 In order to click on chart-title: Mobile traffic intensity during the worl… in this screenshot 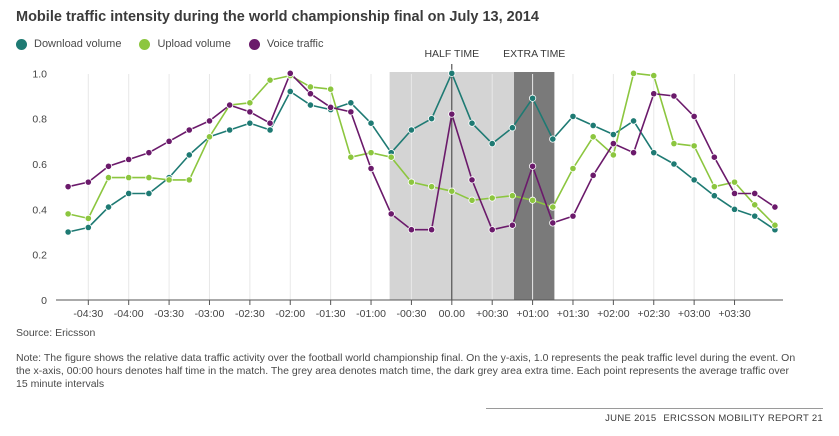, I will do `click(277, 17)`.